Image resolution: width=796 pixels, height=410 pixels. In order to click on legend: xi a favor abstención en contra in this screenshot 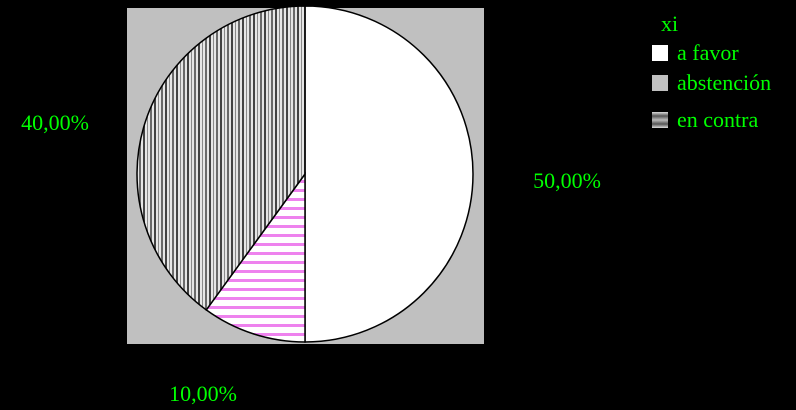, I will do `click(711, 71)`.